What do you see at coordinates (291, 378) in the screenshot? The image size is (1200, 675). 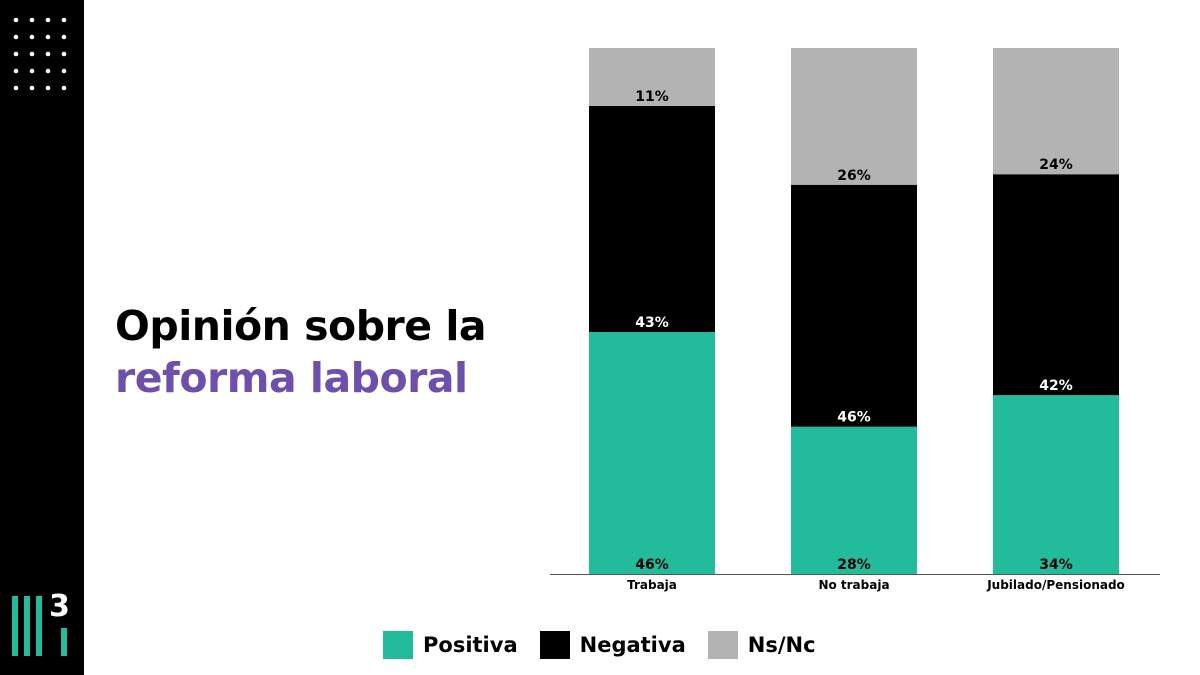 I see `title-line-2: reforma laboral` at bounding box center [291, 378].